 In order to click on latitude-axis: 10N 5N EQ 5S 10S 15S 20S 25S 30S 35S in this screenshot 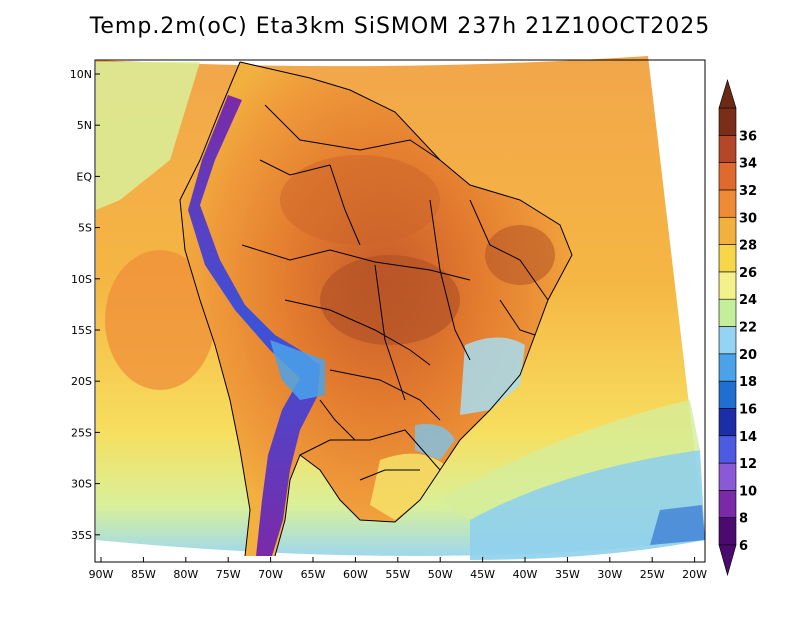, I will do `click(85, 305)`.